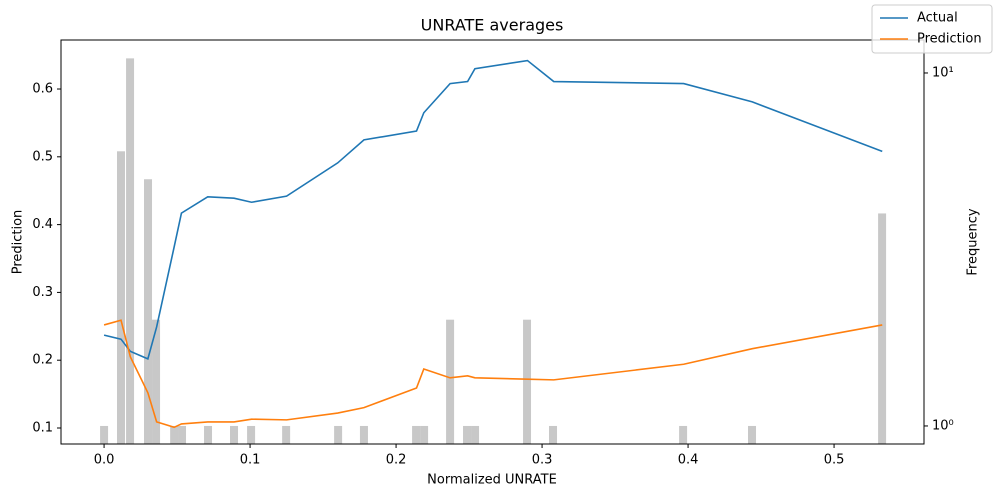  What do you see at coordinates (542, 460) in the screenshot?
I see `x-tick-label: 0.3` at bounding box center [542, 460].